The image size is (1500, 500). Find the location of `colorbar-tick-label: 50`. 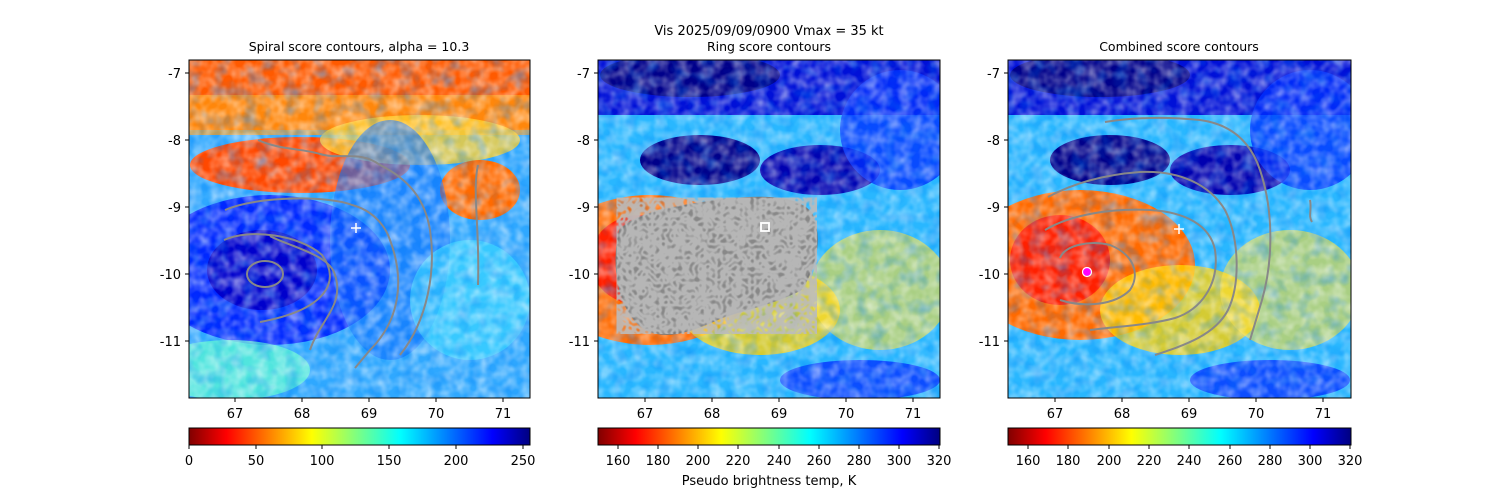

colorbar-tick-label: 50 is located at coordinates (256, 461).